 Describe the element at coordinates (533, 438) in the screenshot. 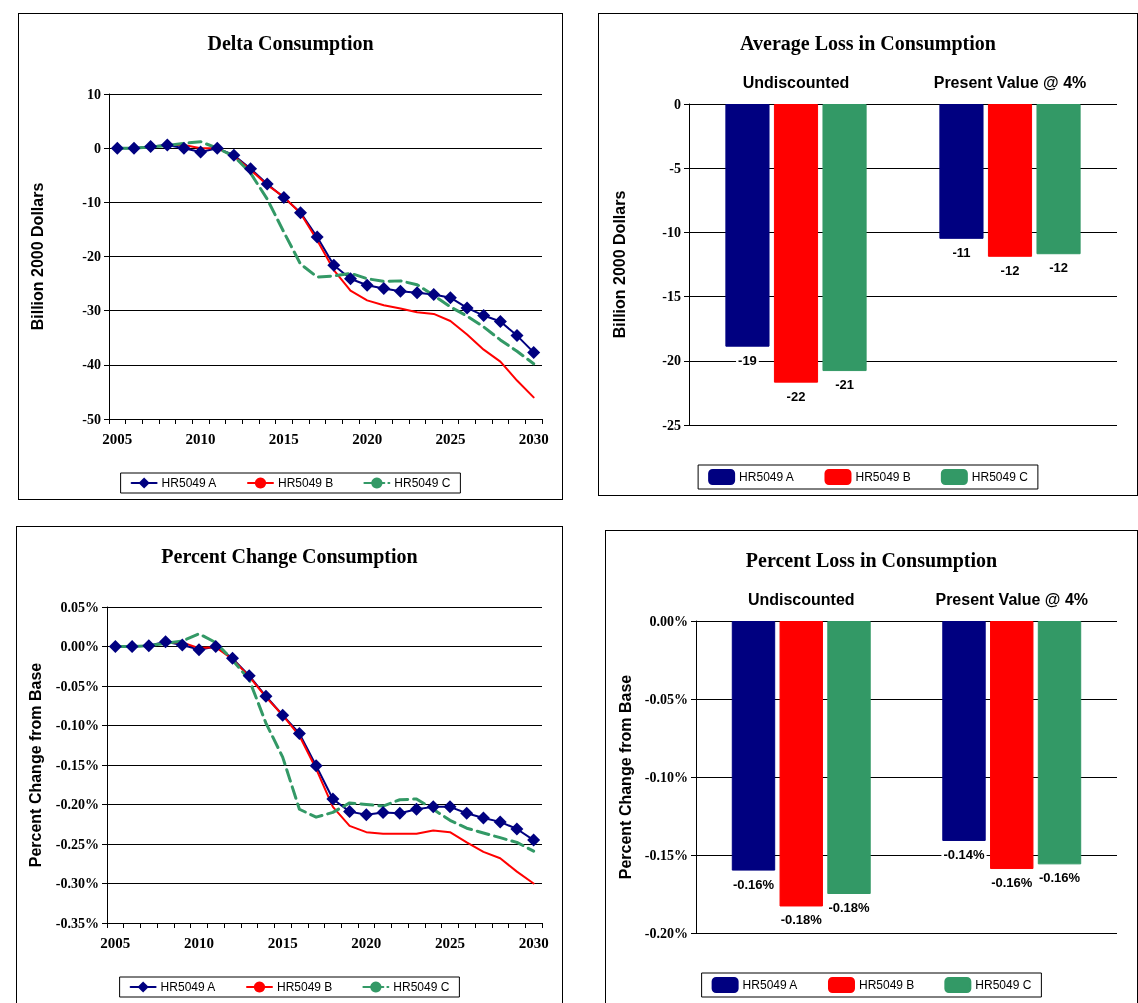

I see `x-tick-label: 2030` at that location.